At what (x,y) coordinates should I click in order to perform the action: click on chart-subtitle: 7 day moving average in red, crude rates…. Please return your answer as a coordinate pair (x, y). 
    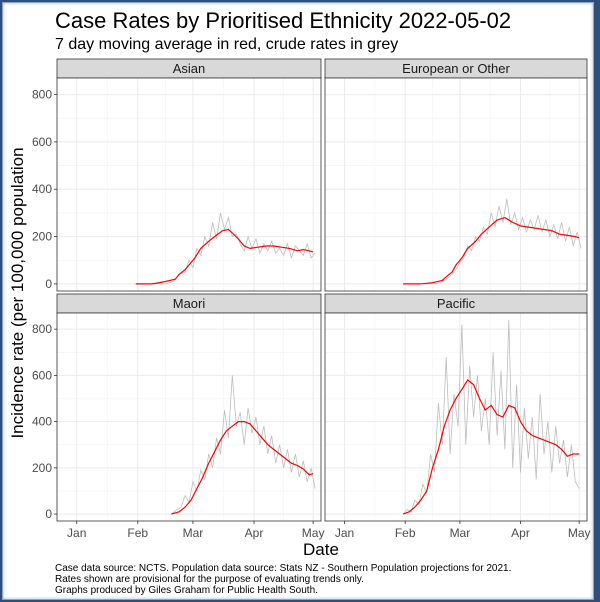
    Looking at the image, I should click on (226, 44).